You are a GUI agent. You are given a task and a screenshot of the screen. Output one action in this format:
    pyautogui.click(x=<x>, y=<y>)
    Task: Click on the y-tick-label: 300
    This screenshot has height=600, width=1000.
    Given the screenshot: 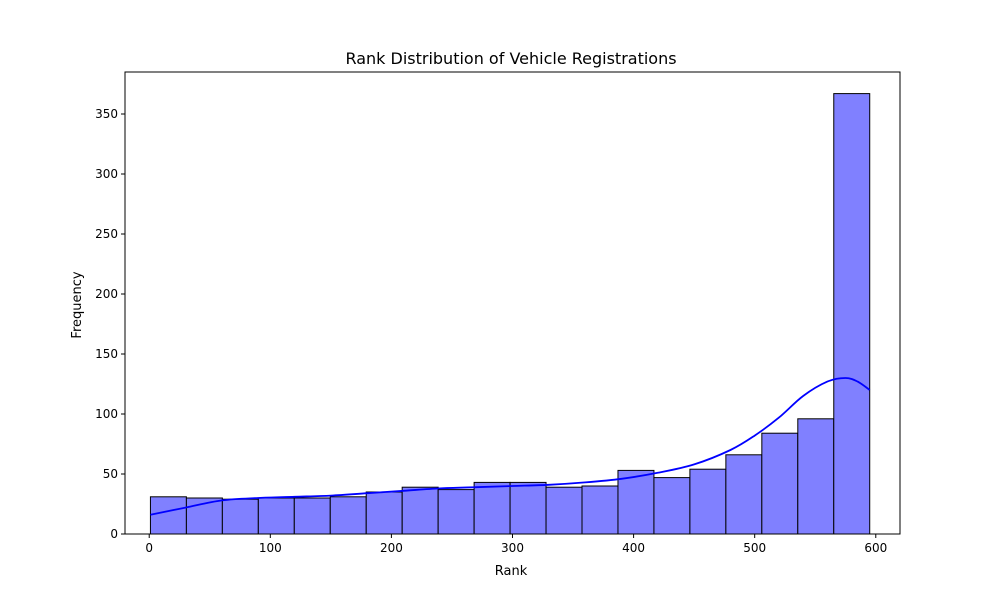 What is the action you would take?
    pyautogui.click(x=106, y=174)
    